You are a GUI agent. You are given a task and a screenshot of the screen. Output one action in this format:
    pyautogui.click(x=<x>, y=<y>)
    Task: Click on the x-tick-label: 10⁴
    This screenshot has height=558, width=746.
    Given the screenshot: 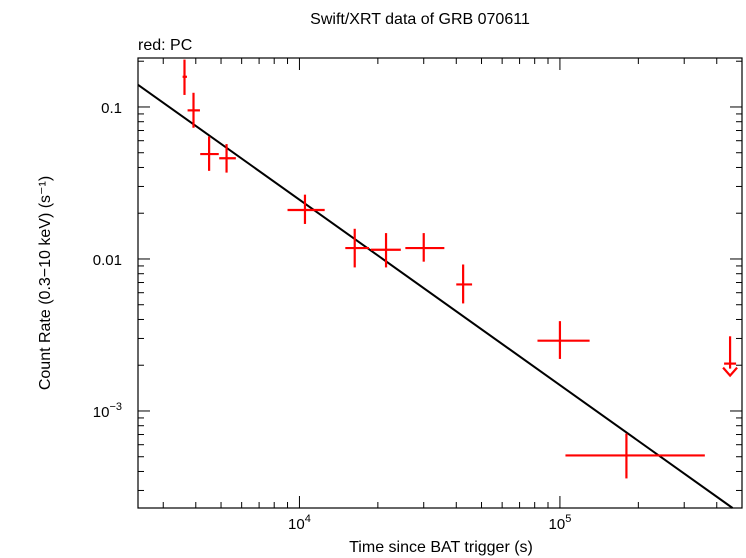 What is the action you would take?
    pyautogui.click(x=299, y=523)
    